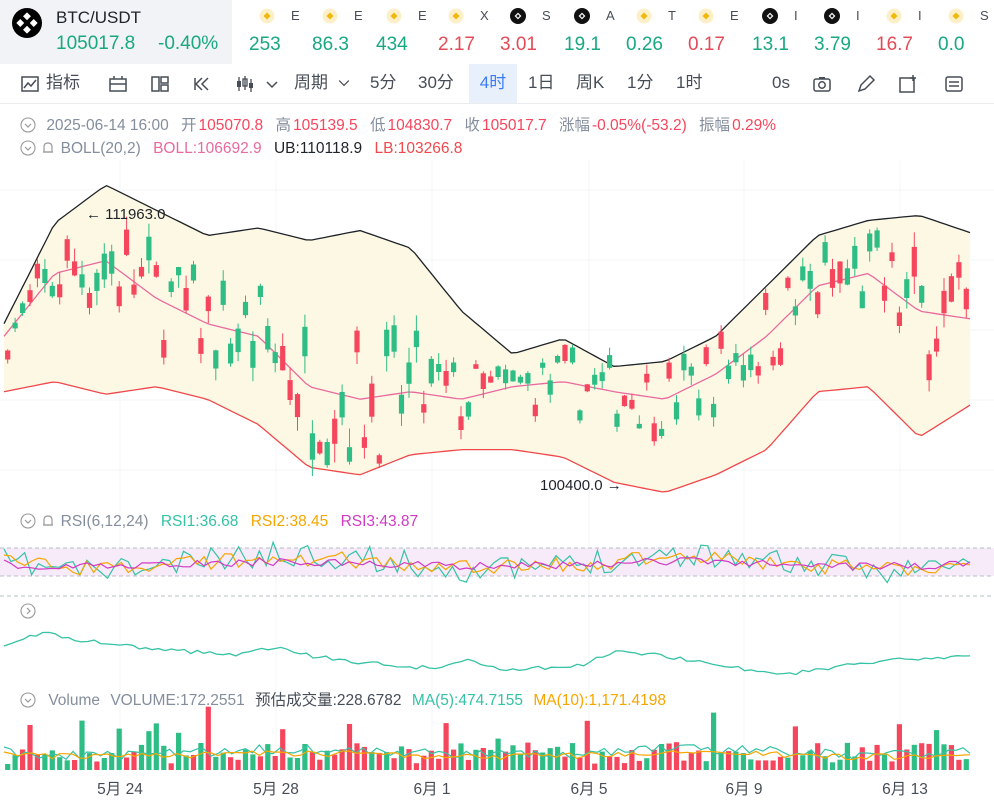 This screenshot has height=808, width=994. Describe the element at coordinates (954, 84) in the screenshot. I see `settings-panel-icon` at that location.